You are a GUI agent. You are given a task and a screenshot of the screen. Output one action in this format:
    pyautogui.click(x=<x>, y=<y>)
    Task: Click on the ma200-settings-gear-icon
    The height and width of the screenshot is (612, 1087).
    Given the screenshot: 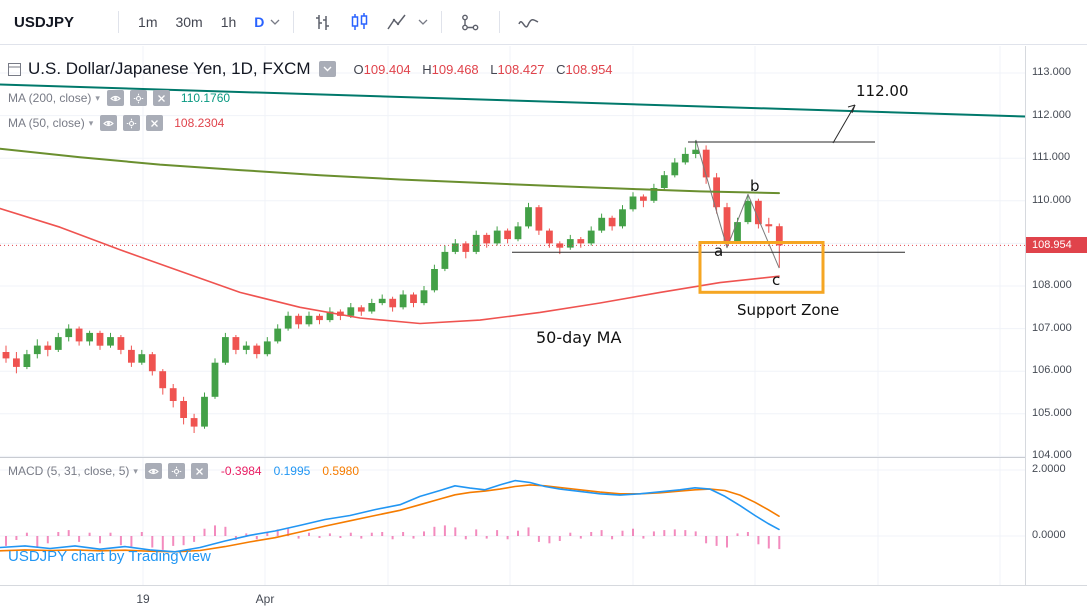 What is the action you would take?
    pyautogui.click(x=138, y=98)
    